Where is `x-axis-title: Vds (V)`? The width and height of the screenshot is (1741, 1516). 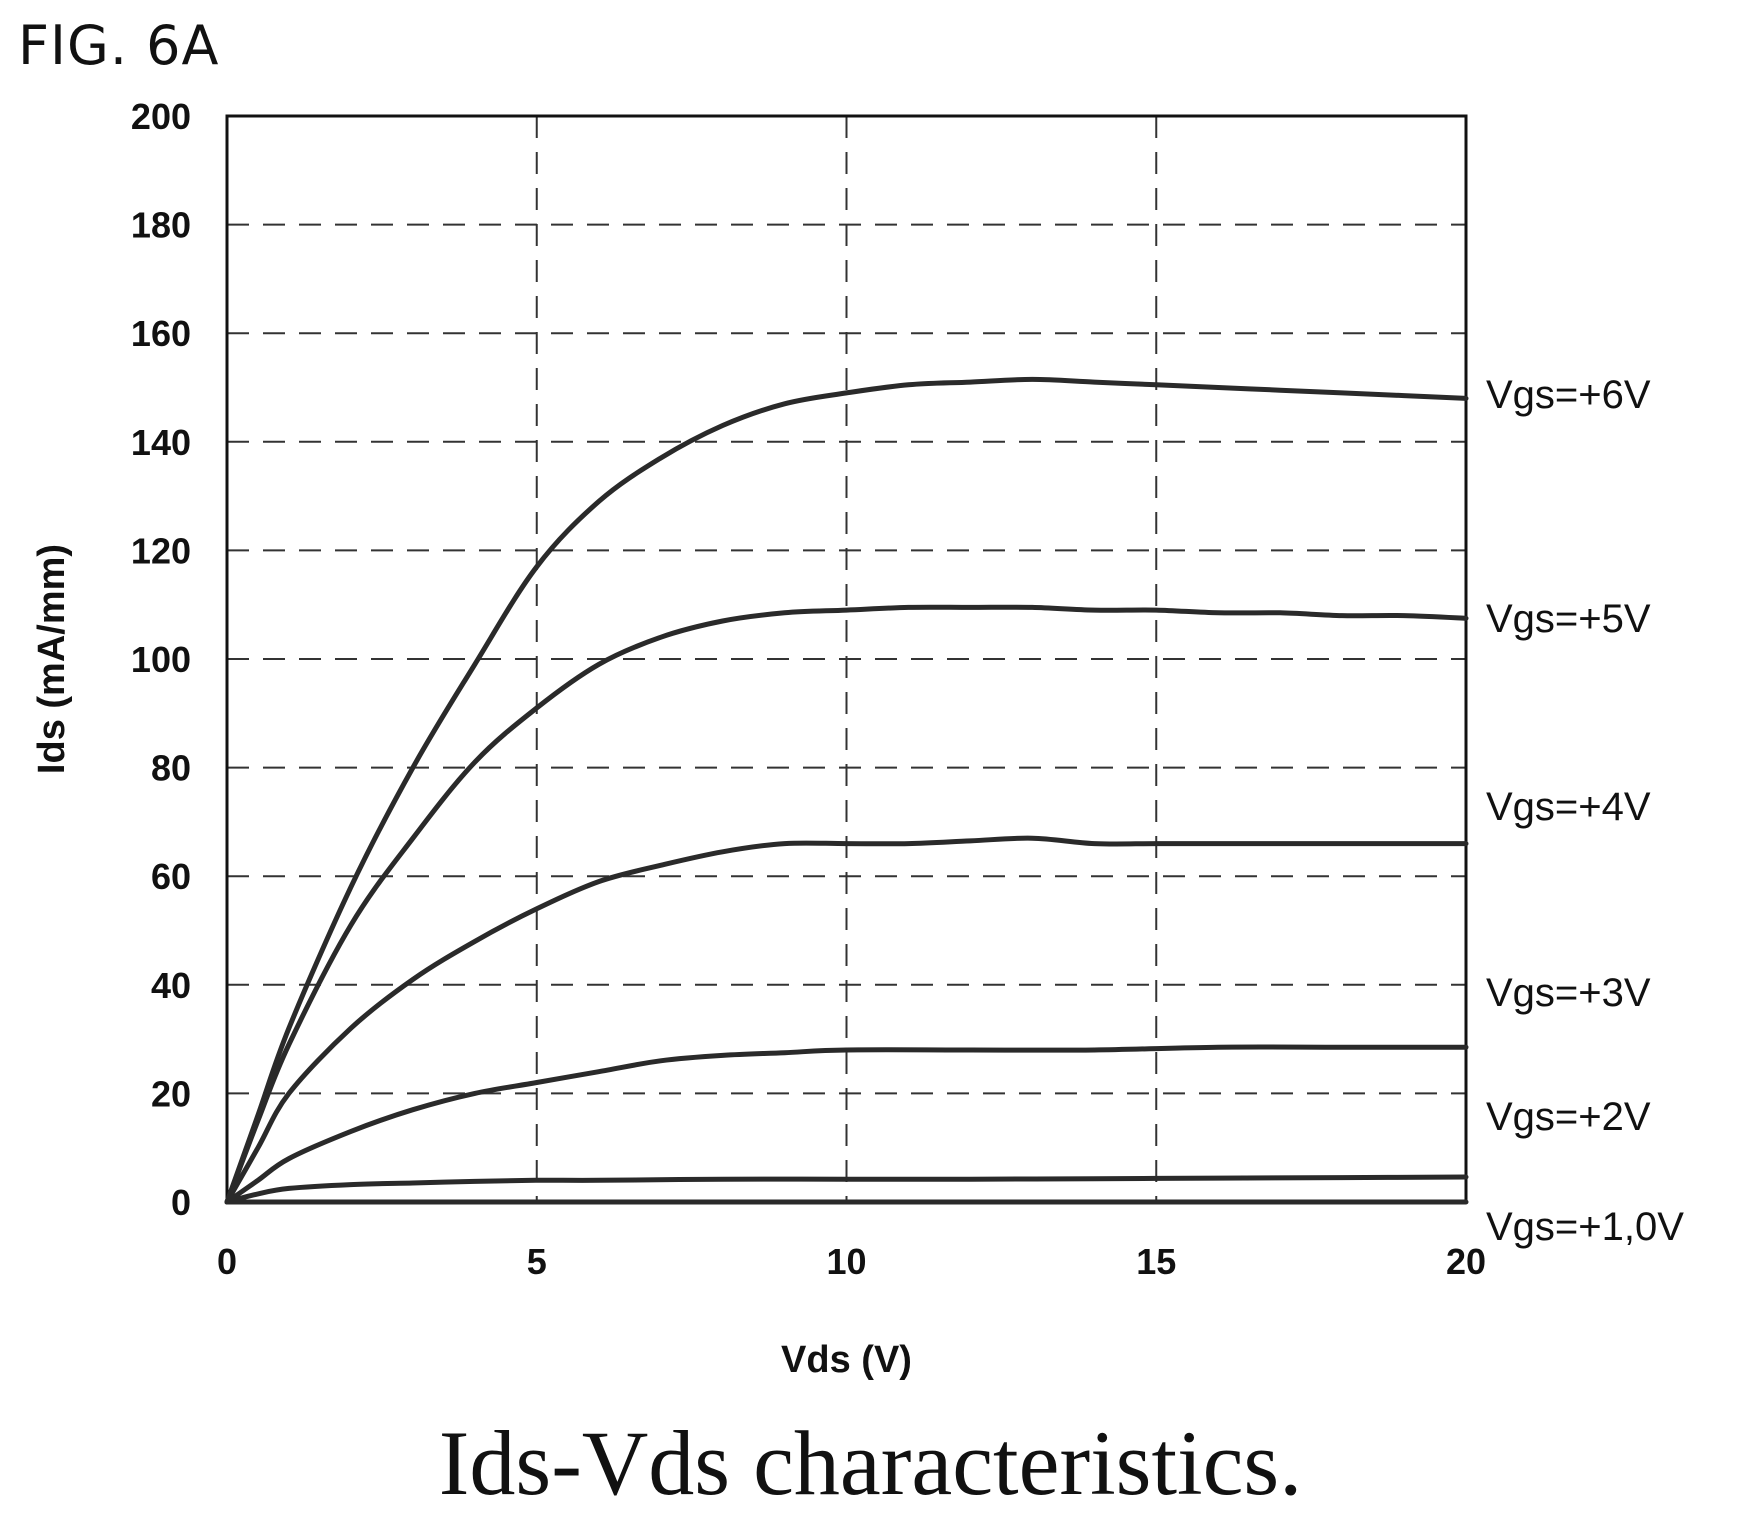
x-axis-title: Vds (V) is located at coordinates (846, 1360).